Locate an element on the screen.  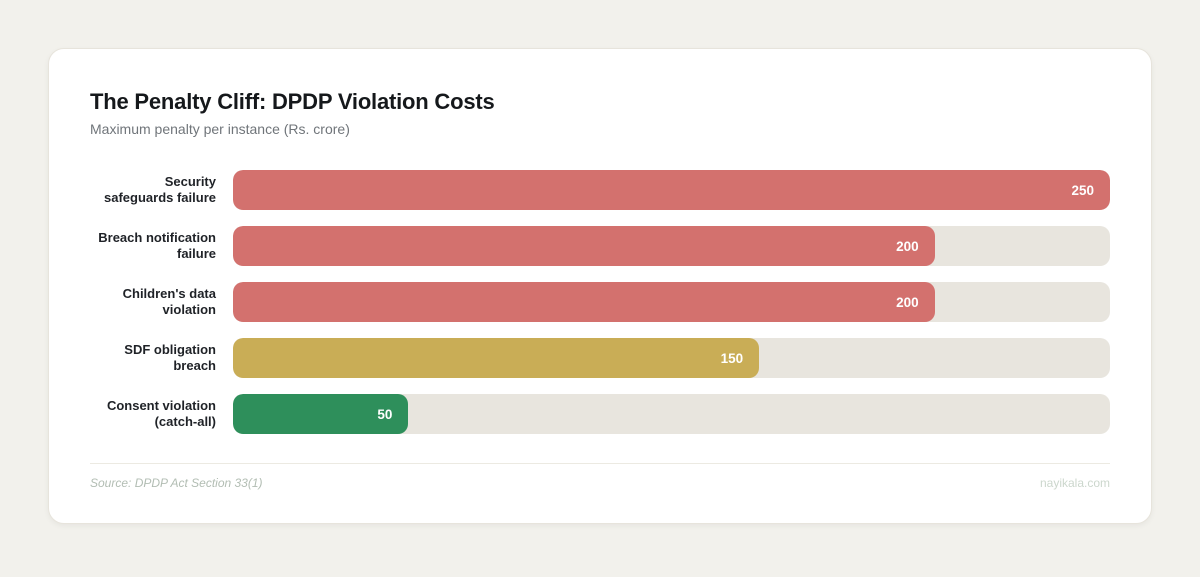
bar-fill: 250 is located at coordinates (671, 190).